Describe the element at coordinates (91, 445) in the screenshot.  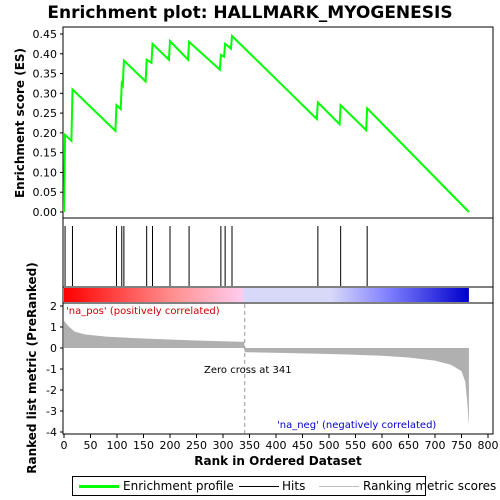
I see `x-tick-label: 50` at that location.